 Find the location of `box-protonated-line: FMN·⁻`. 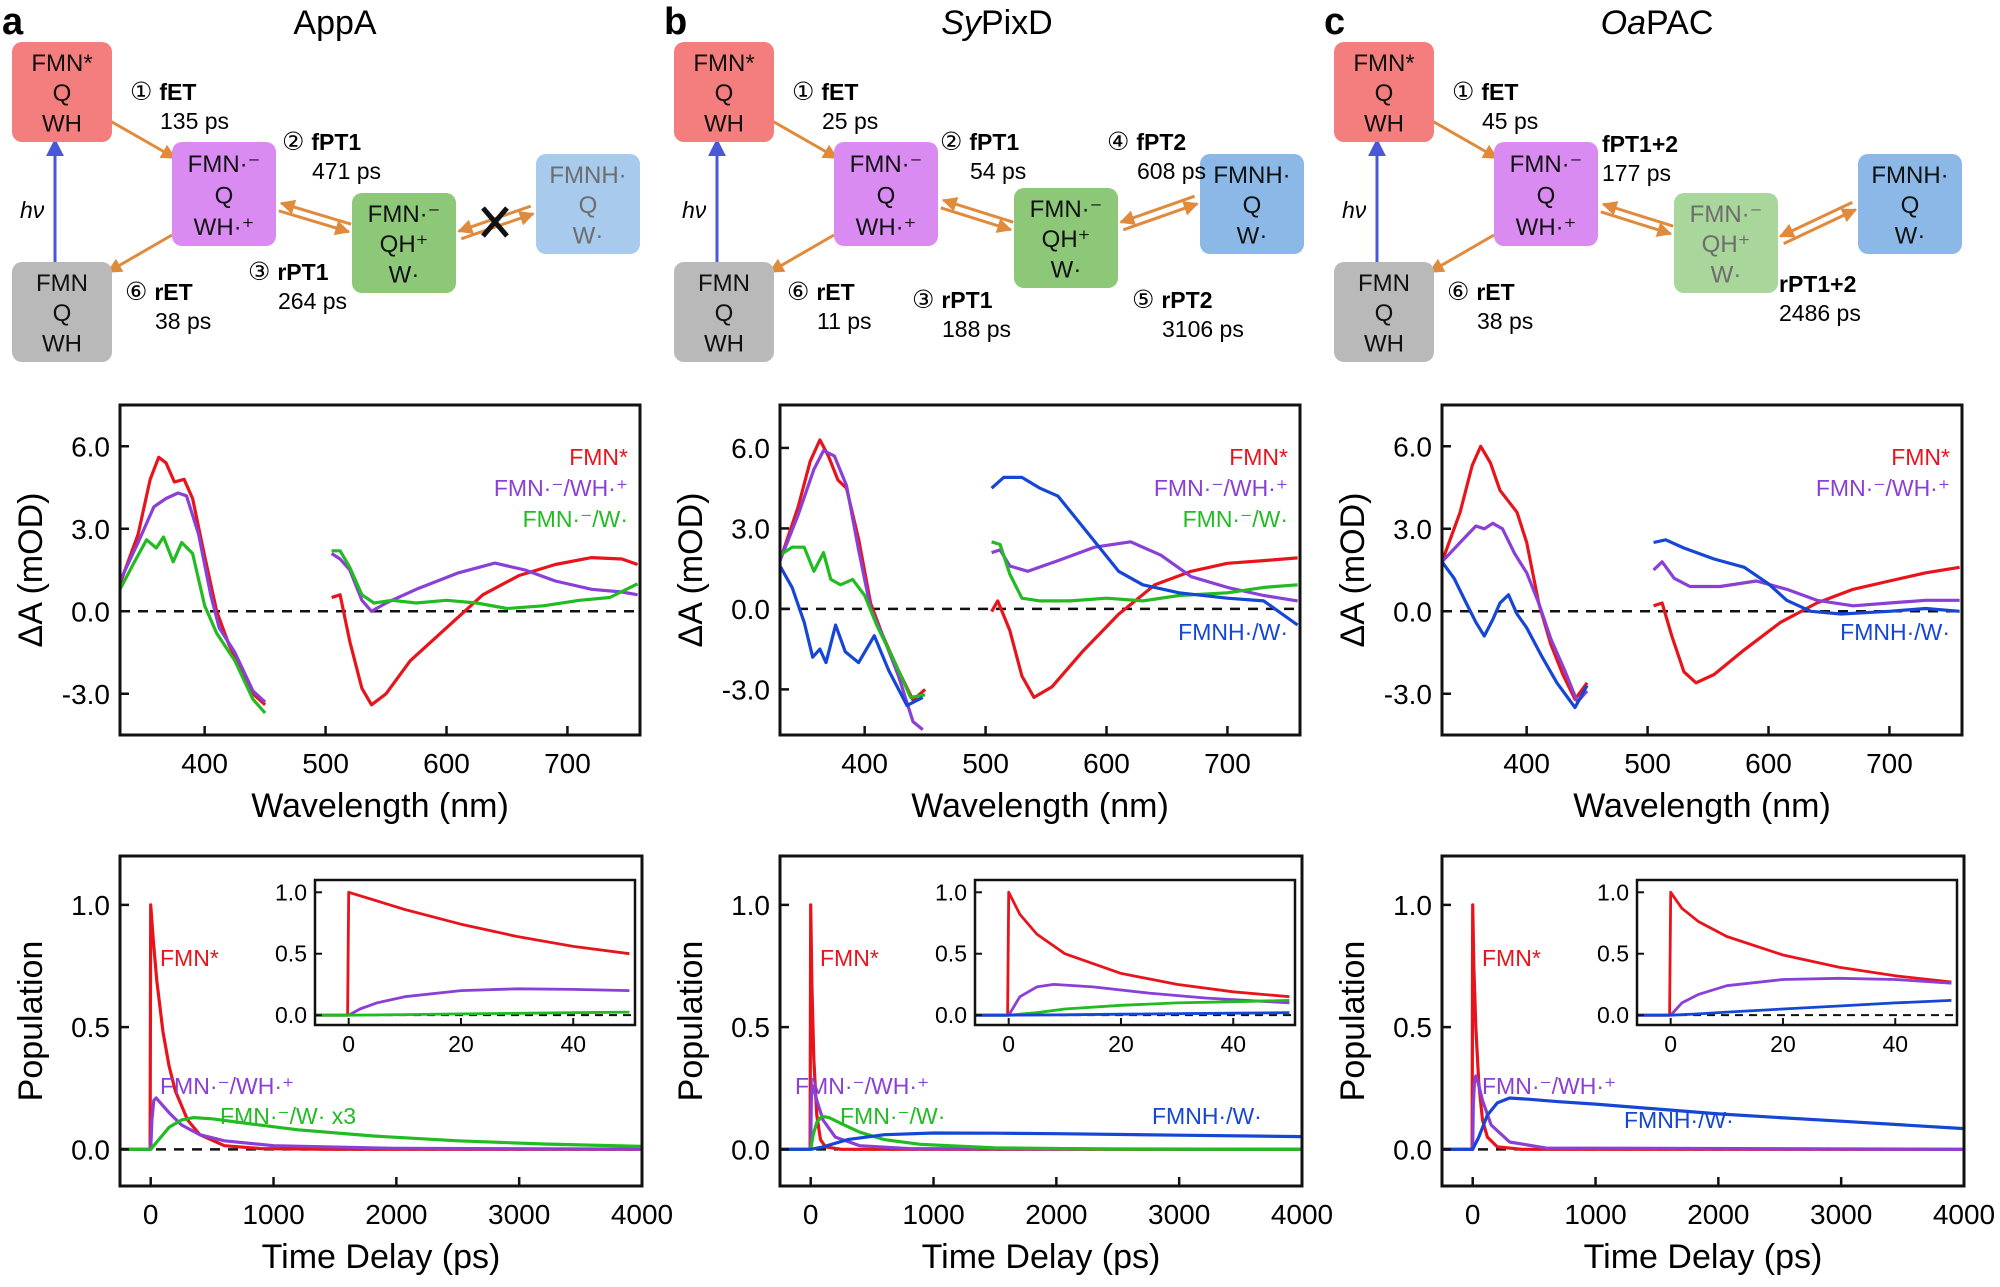

box-protonated-line: FMN·⁻ is located at coordinates (1066, 209).